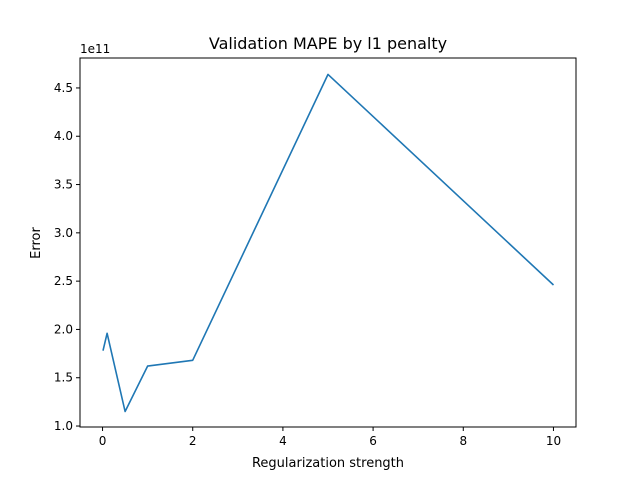 The width and height of the screenshot is (640, 480). What do you see at coordinates (373, 441) in the screenshot?
I see `x-tick-label: 6` at bounding box center [373, 441].